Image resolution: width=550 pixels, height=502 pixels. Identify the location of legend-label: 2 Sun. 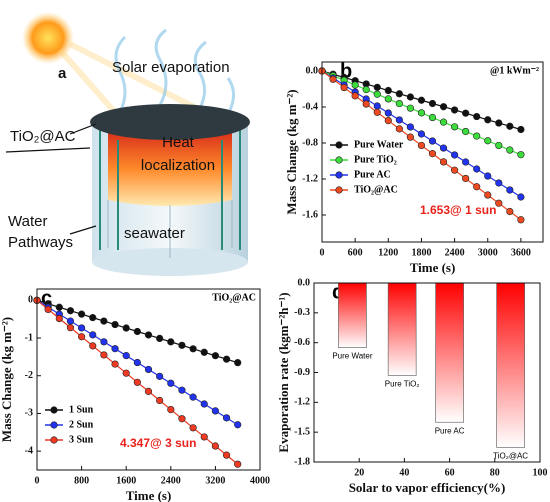
(81, 424).